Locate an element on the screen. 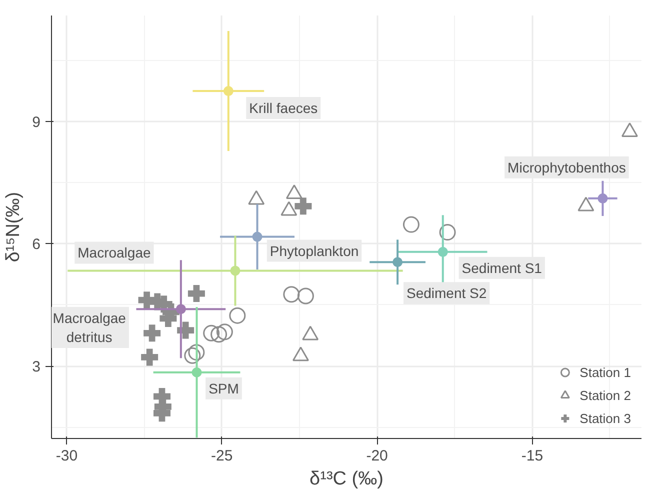 This screenshot has height=492, width=653. legend-label: Station 1 is located at coordinates (605, 372).